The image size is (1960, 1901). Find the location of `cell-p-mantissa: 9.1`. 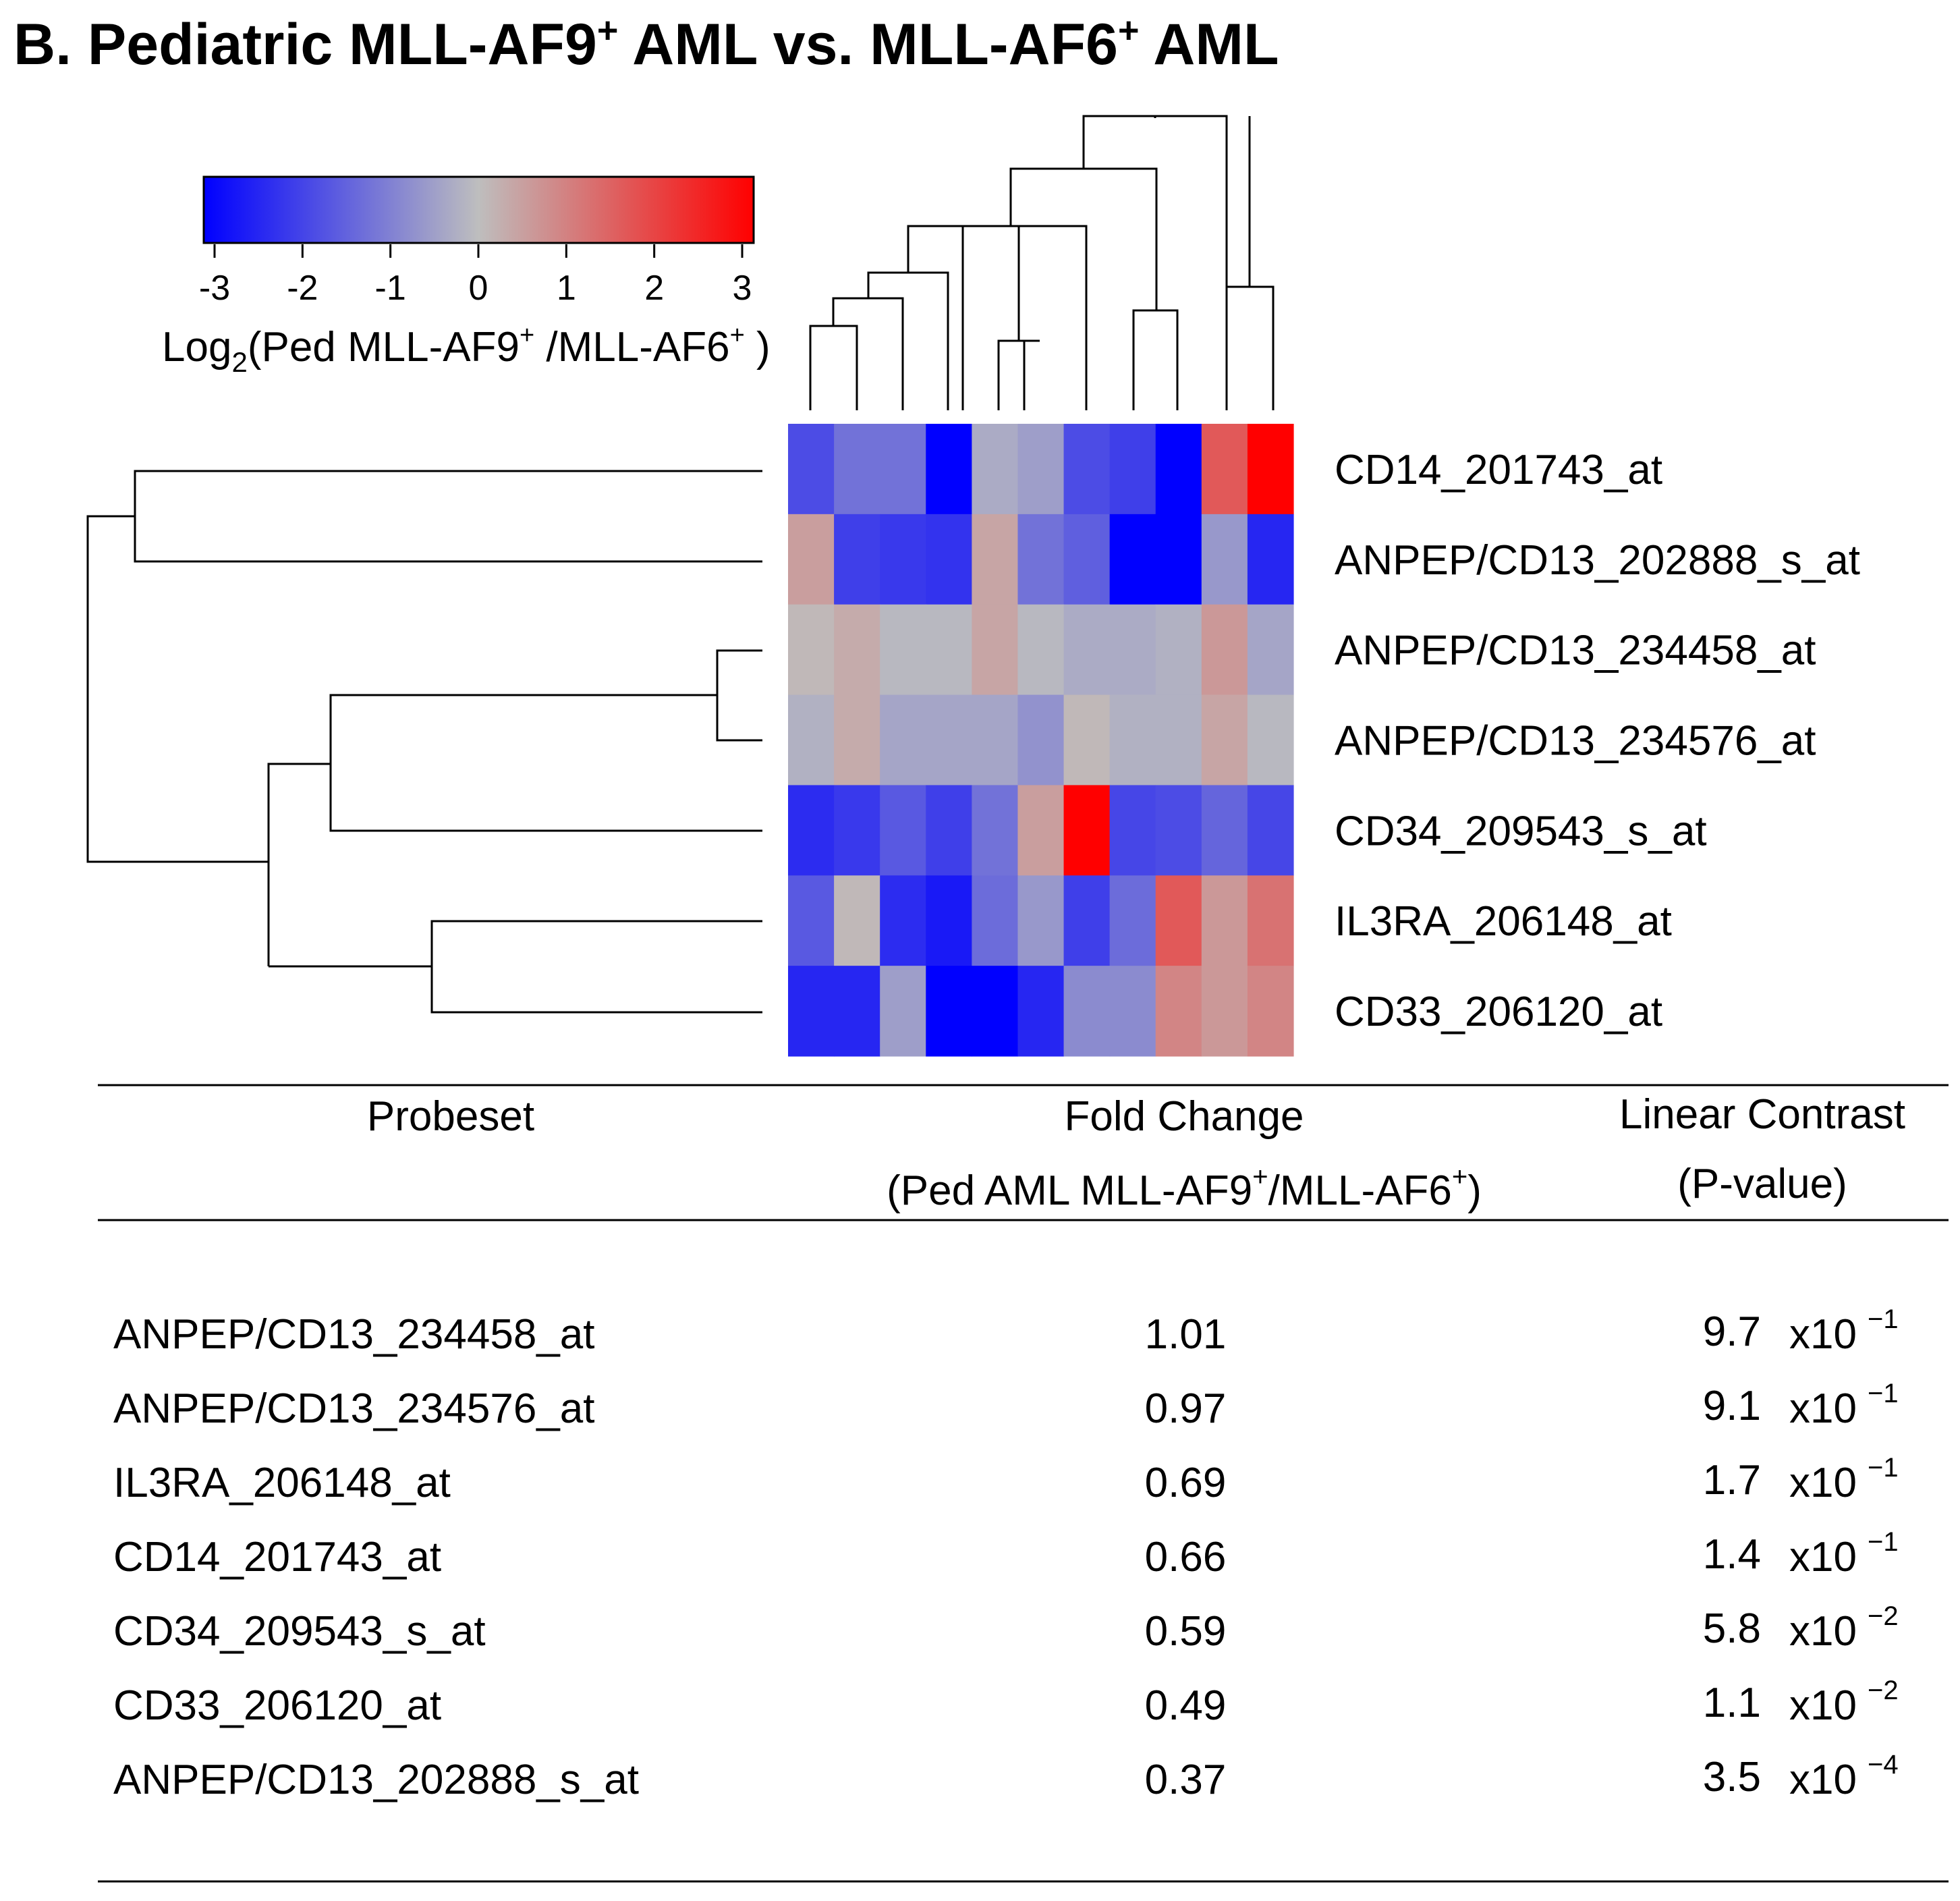

cell-p-mantissa: 9.1 is located at coordinates (1732, 1406).